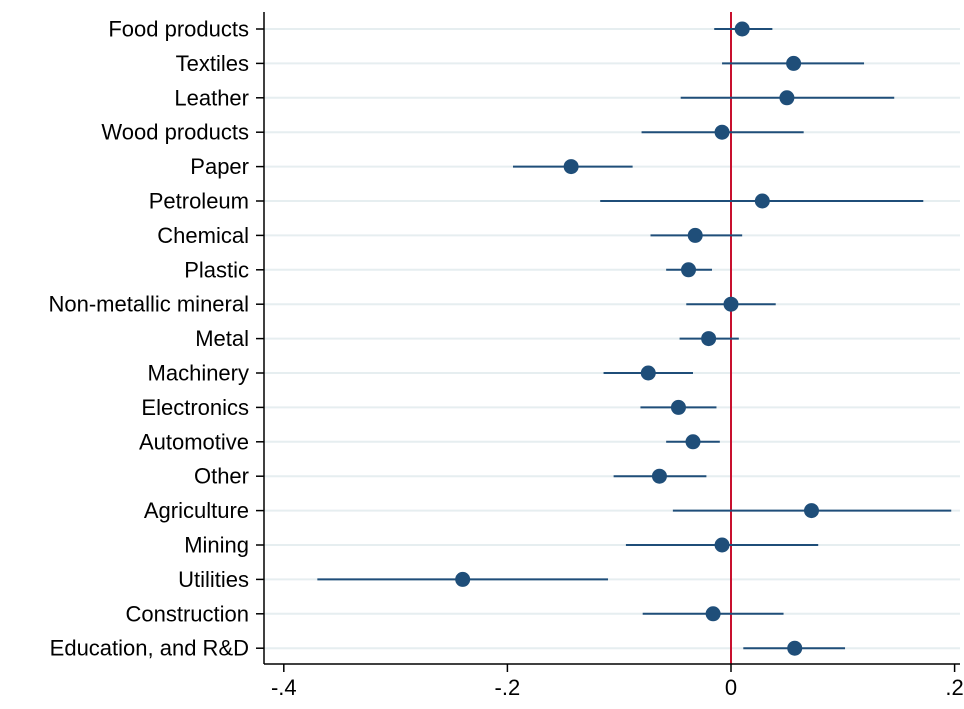  What do you see at coordinates (148, 304) in the screenshot?
I see `category-label: Non-metallic mineral` at bounding box center [148, 304].